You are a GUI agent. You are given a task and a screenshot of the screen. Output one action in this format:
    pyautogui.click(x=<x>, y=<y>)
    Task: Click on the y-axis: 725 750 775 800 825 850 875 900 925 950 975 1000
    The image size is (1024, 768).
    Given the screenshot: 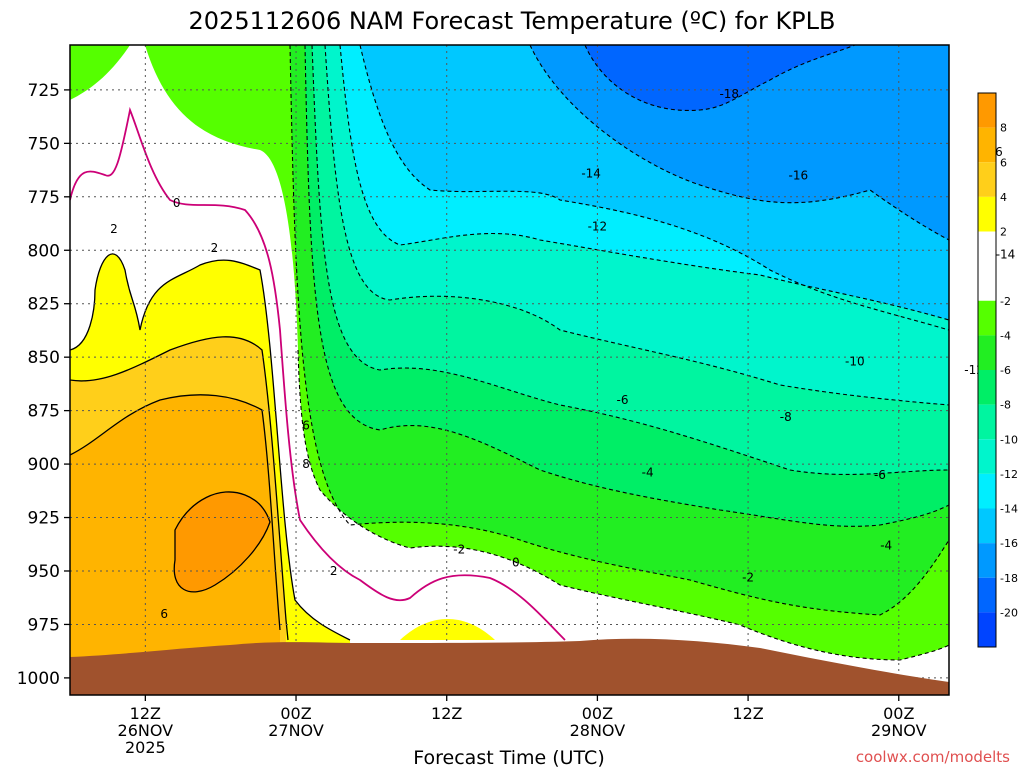 What is the action you would take?
    pyautogui.click(x=43, y=385)
    